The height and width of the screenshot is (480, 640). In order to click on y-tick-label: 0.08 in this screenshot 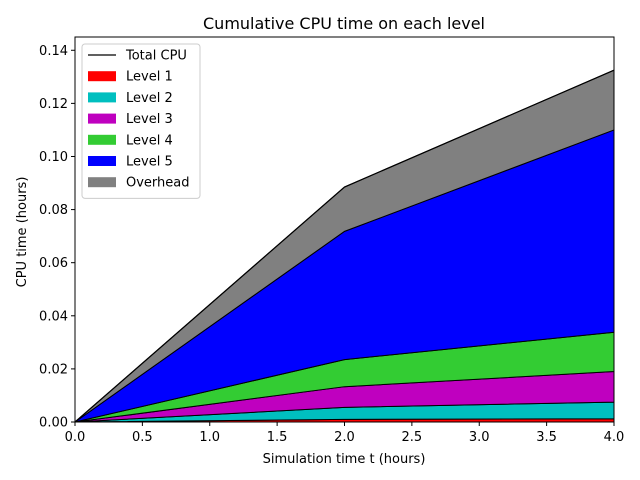, I will do `click(53, 210)`.